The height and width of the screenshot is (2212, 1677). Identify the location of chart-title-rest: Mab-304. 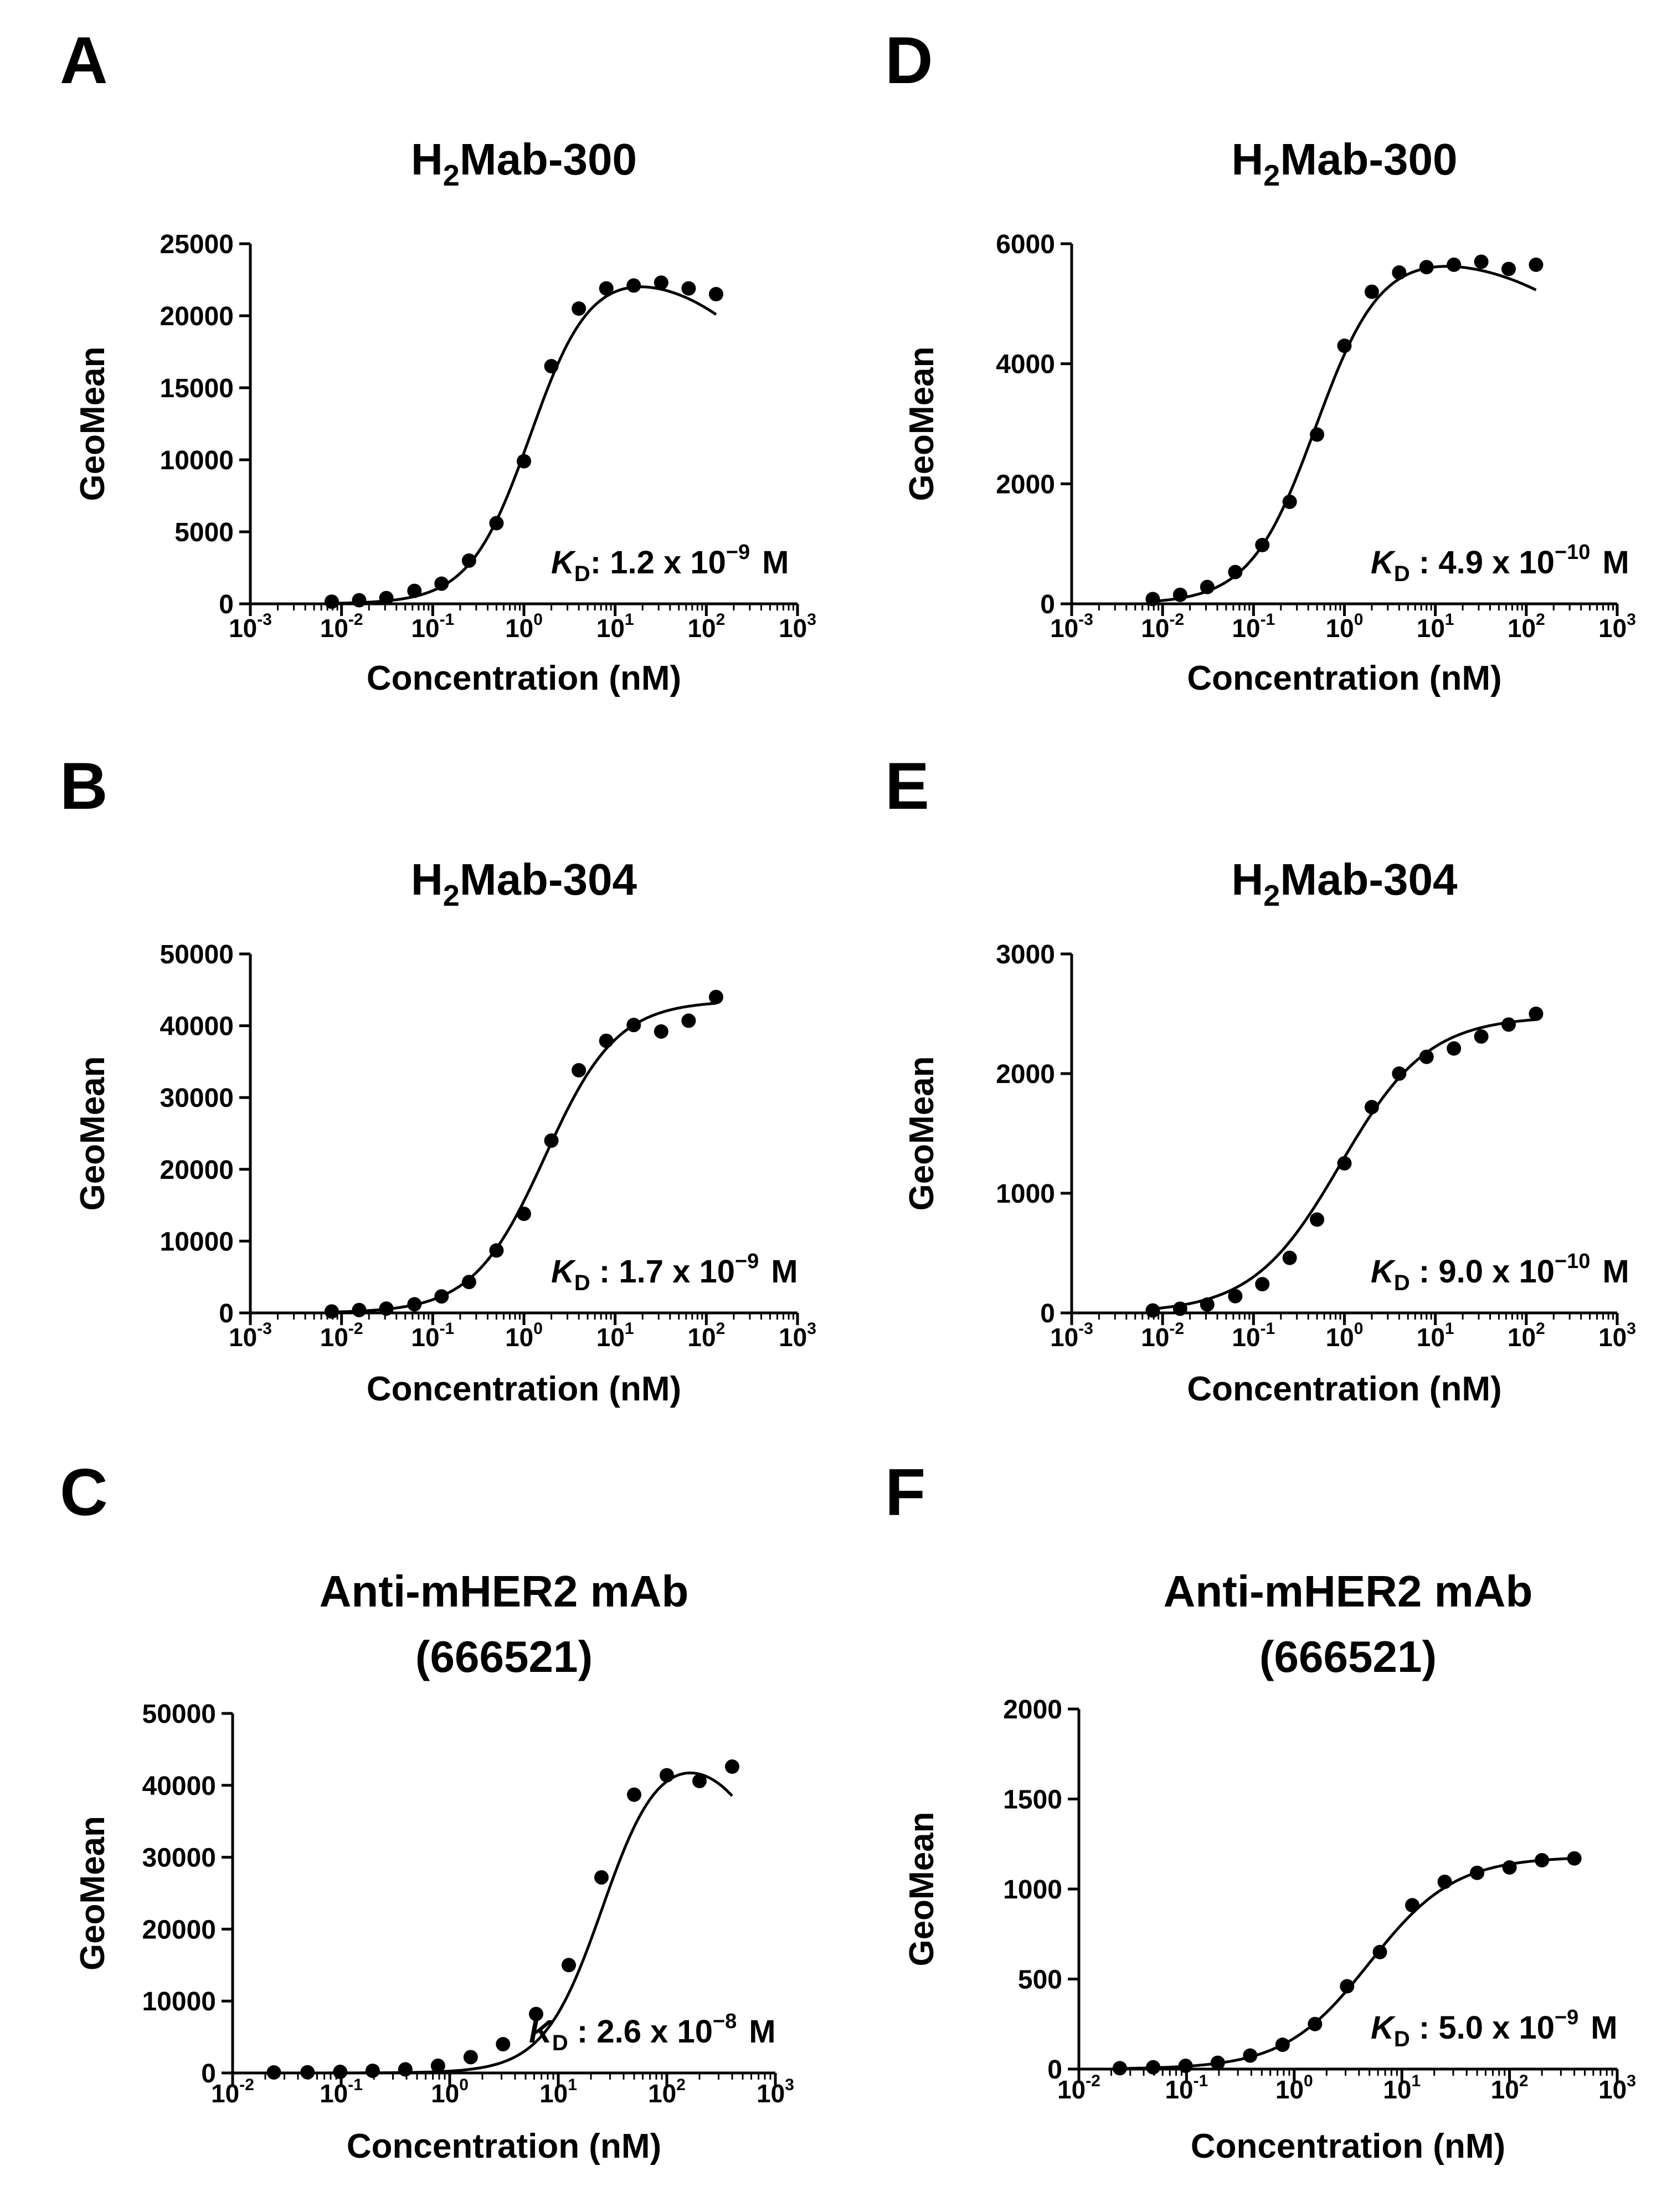
(548, 879).